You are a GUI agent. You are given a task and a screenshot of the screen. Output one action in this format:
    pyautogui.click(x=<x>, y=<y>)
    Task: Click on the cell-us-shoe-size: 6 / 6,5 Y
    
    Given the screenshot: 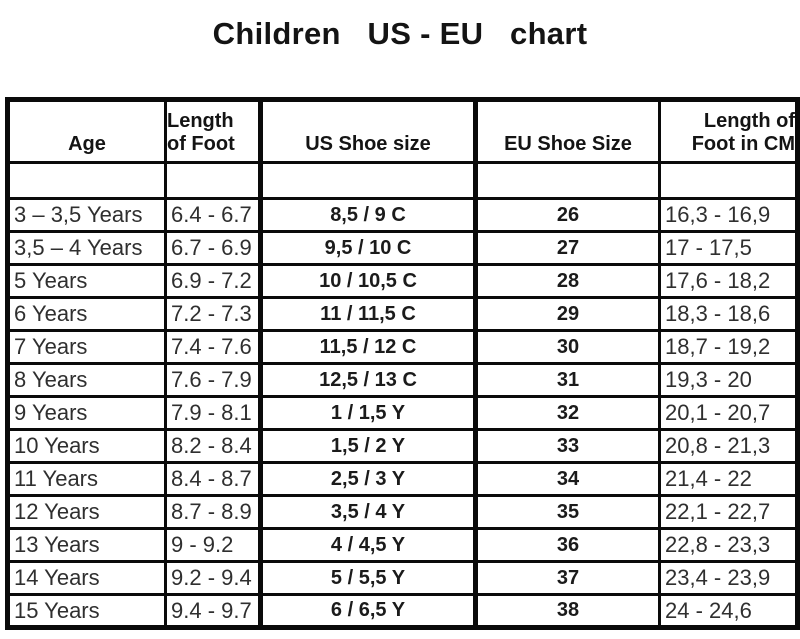 What is the action you would take?
    pyautogui.click(x=368, y=611)
    